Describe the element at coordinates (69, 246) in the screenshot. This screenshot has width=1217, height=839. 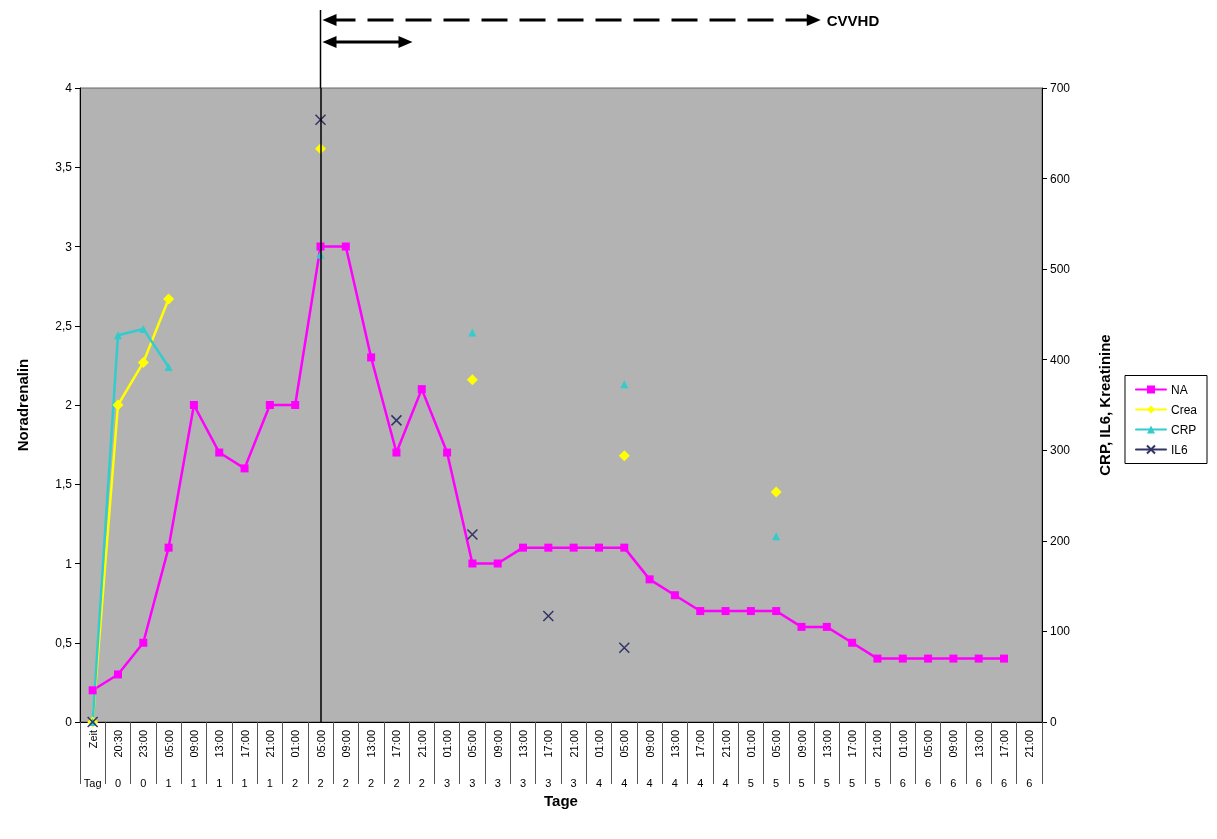
I see `y-tick-label: 3` at that location.